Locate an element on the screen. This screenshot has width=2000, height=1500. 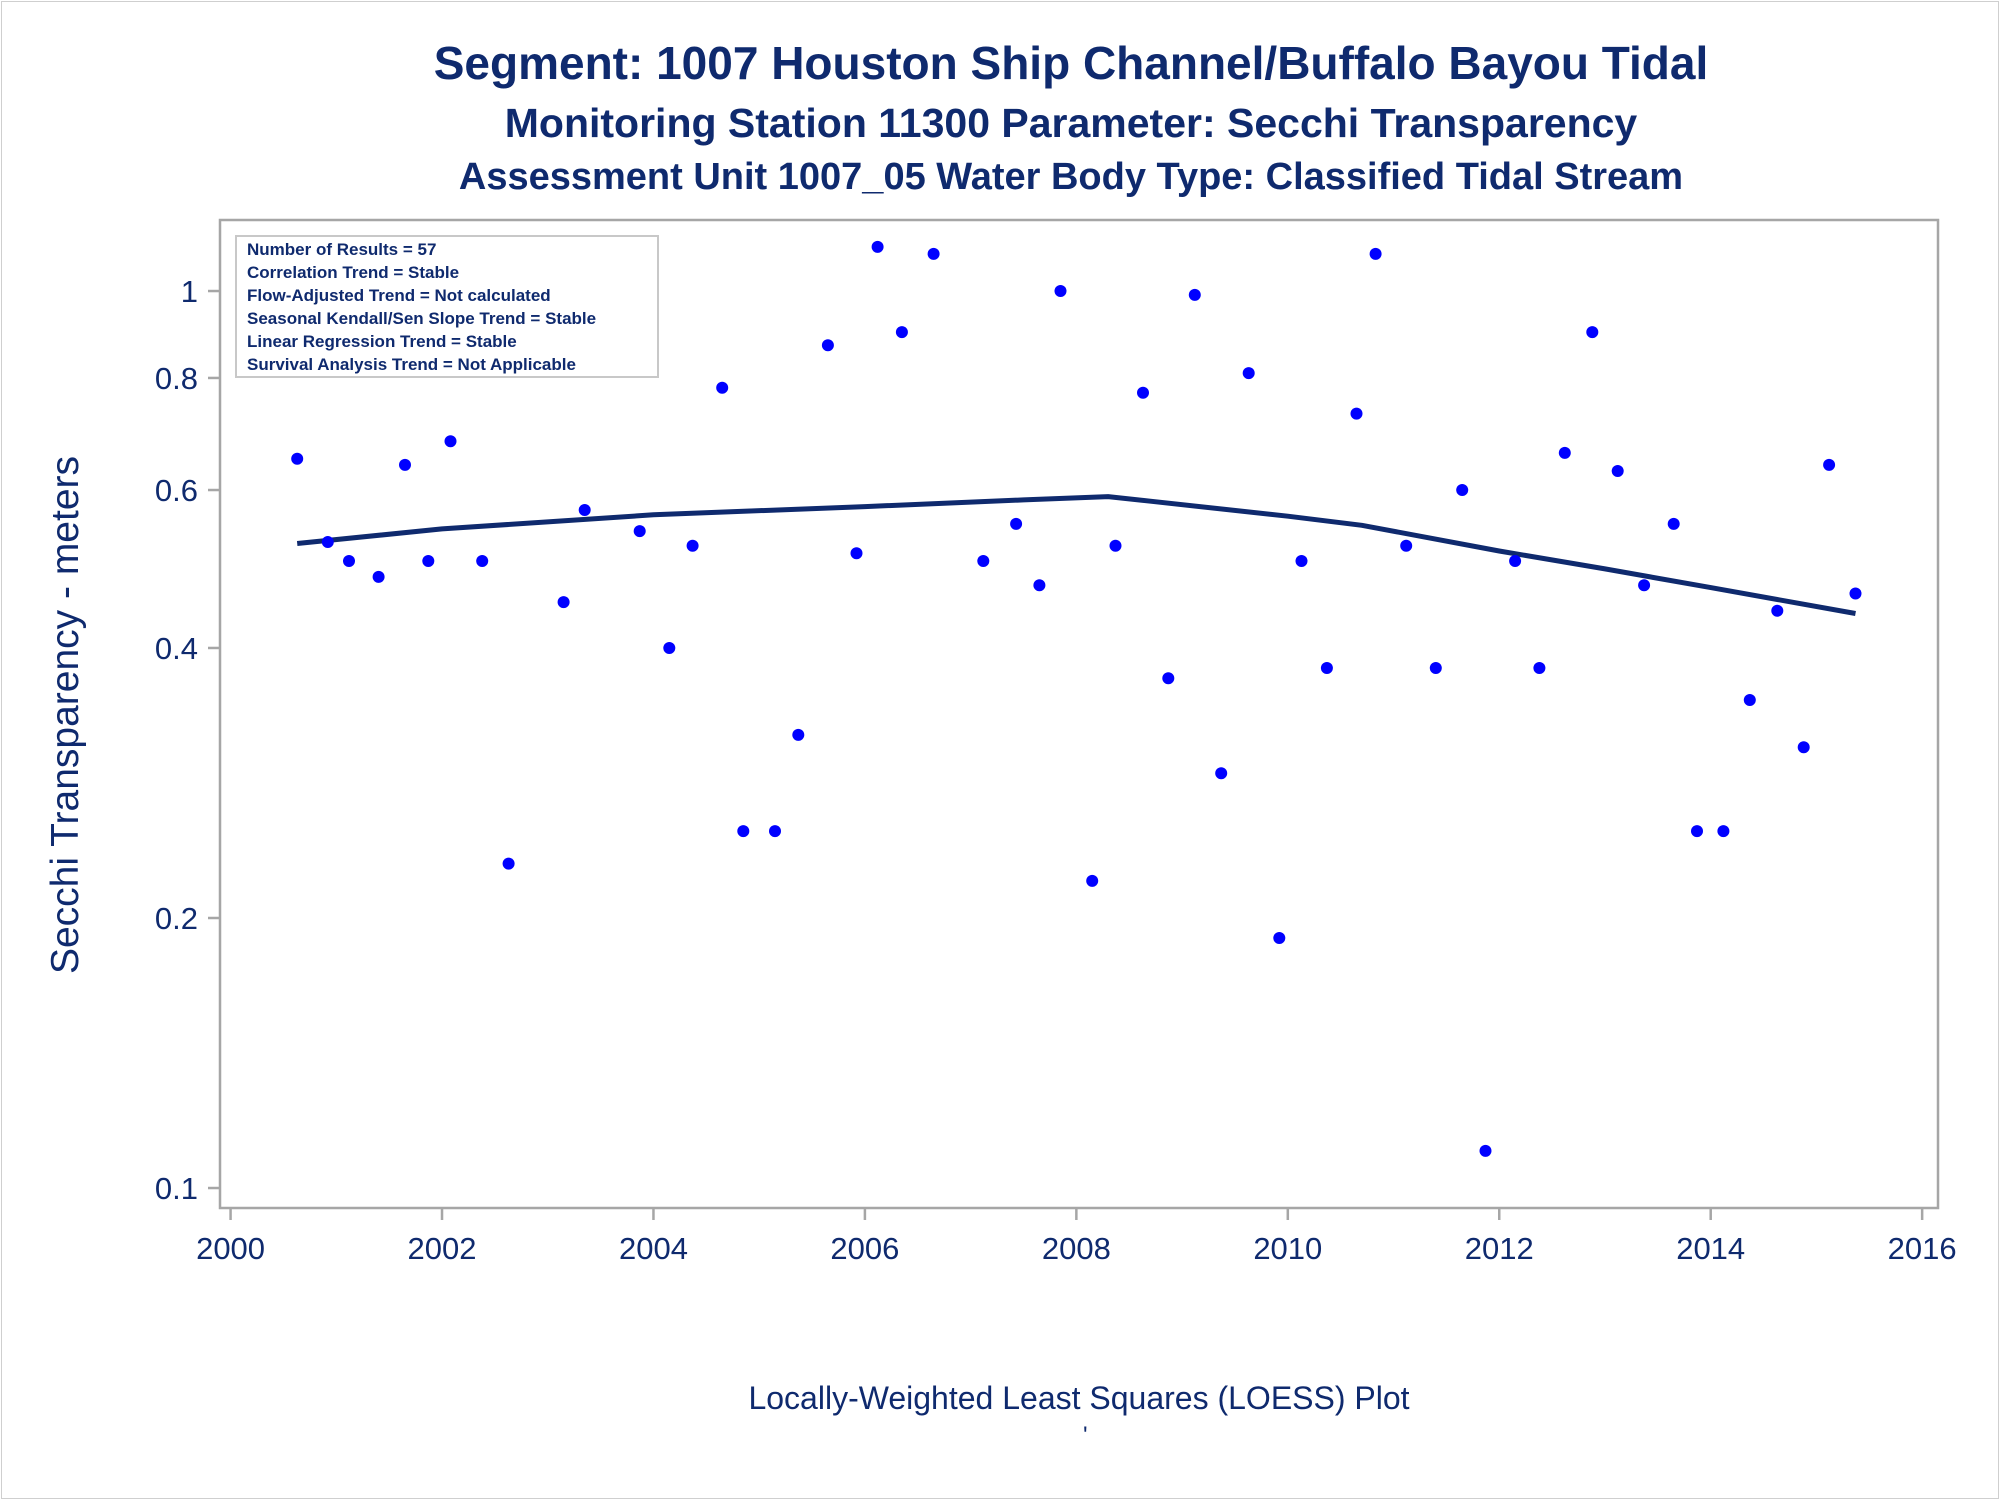
info-line-flow-adjusted: Flow-Adjusted Trend = Not calculated is located at coordinates (399, 295).